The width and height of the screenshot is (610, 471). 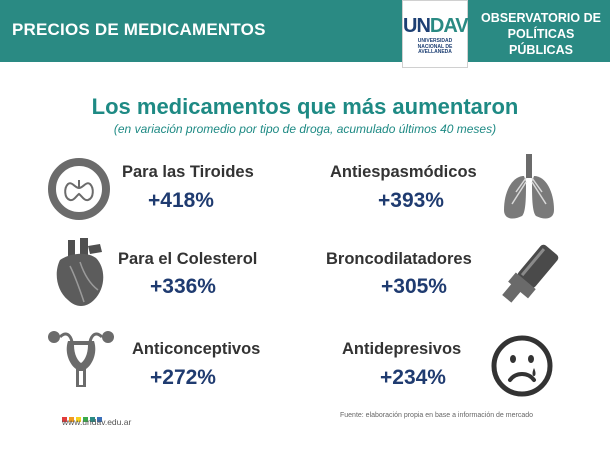 What do you see at coordinates (188, 259) in the screenshot?
I see `item-name-colesterol: Para el Colesterol` at bounding box center [188, 259].